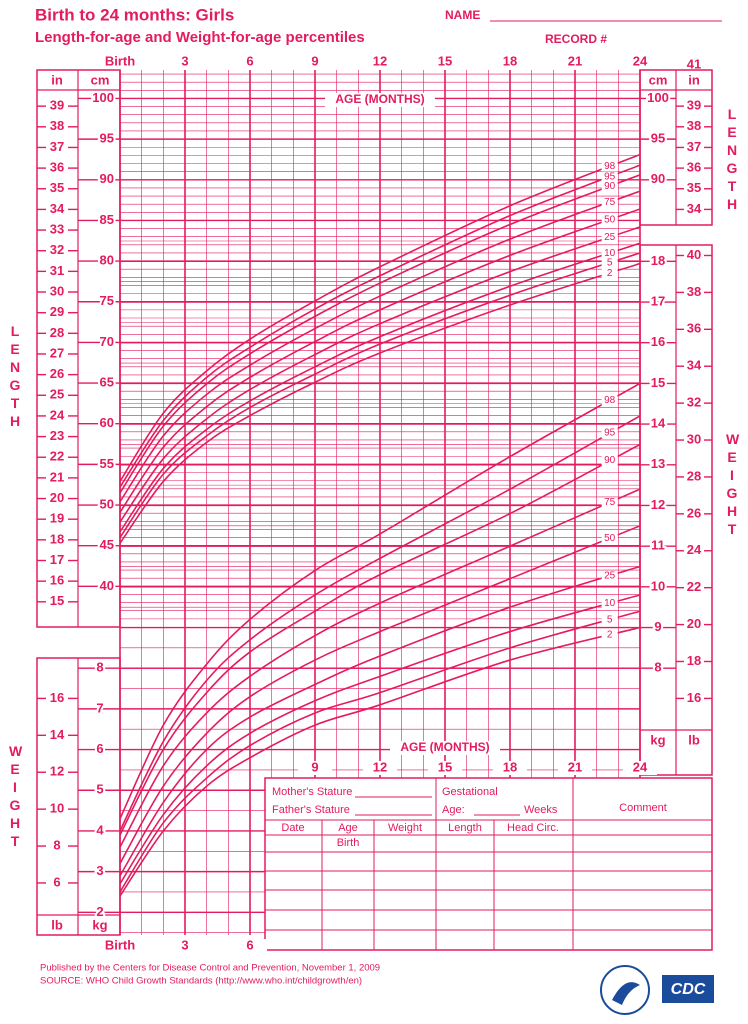 The image size is (748, 1024). I want to click on name-label: NAME, so click(462, 15).